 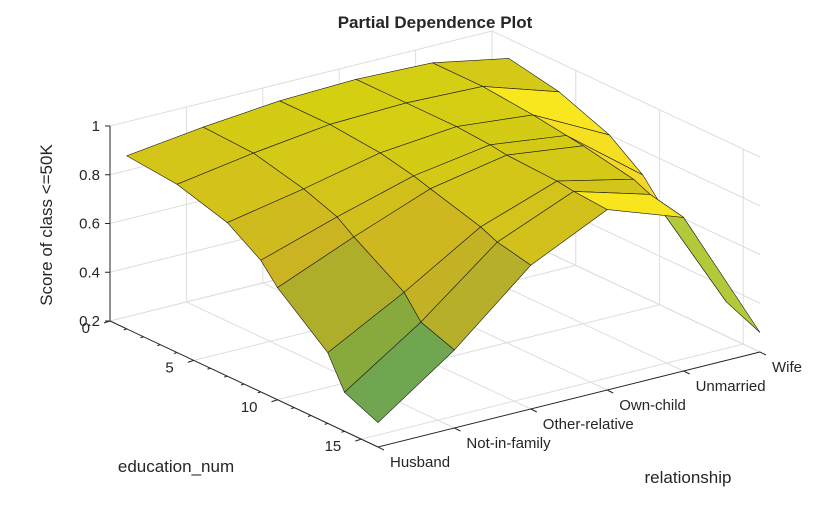 I want to click on x-tick-label: Husband, so click(x=420, y=462).